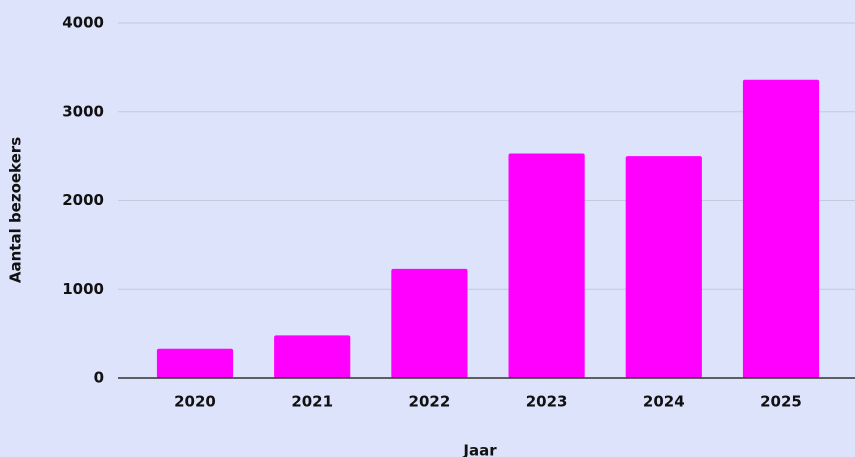 This screenshot has width=855, height=457. I want to click on y-tick-label: 0, so click(99, 378).